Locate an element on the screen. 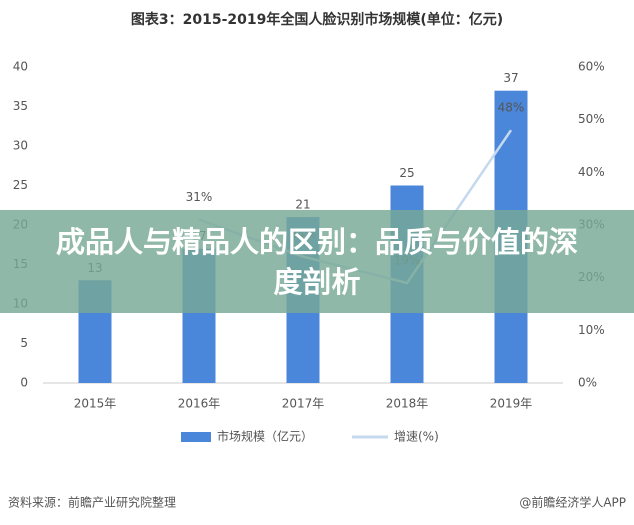 This screenshot has height=525, width=634. y-tick-label: 25 is located at coordinates (20, 185).